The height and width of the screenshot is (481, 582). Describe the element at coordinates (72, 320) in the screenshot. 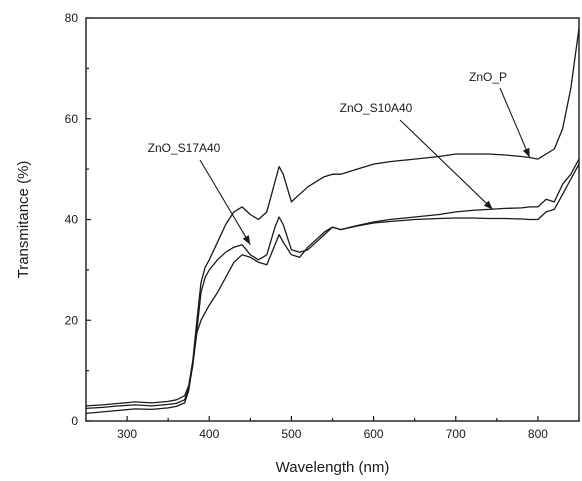

I see `y-tick-label: 20` at that location.